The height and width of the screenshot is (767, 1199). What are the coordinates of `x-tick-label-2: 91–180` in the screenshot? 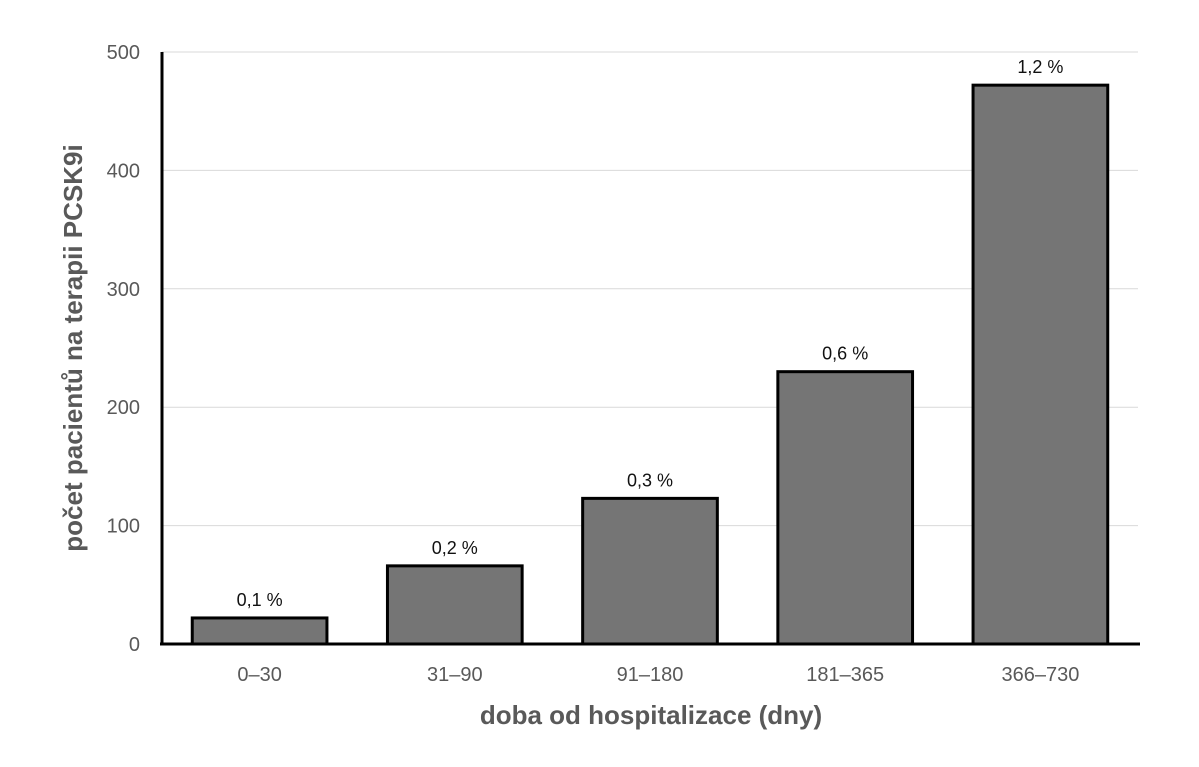 It's located at (650, 675).